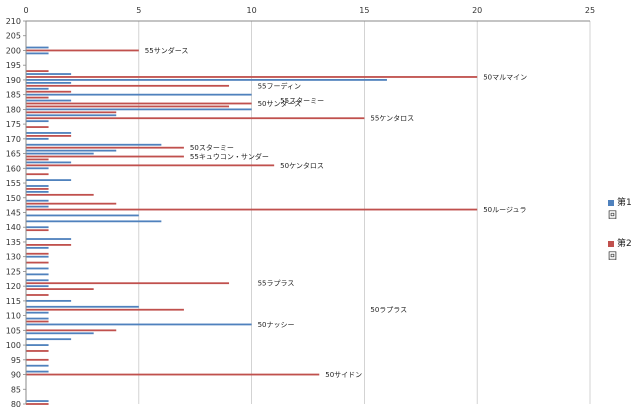  Describe the element at coordinates (388, 310) in the screenshot. I see `annotation-label: 50ラプラス` at that location.